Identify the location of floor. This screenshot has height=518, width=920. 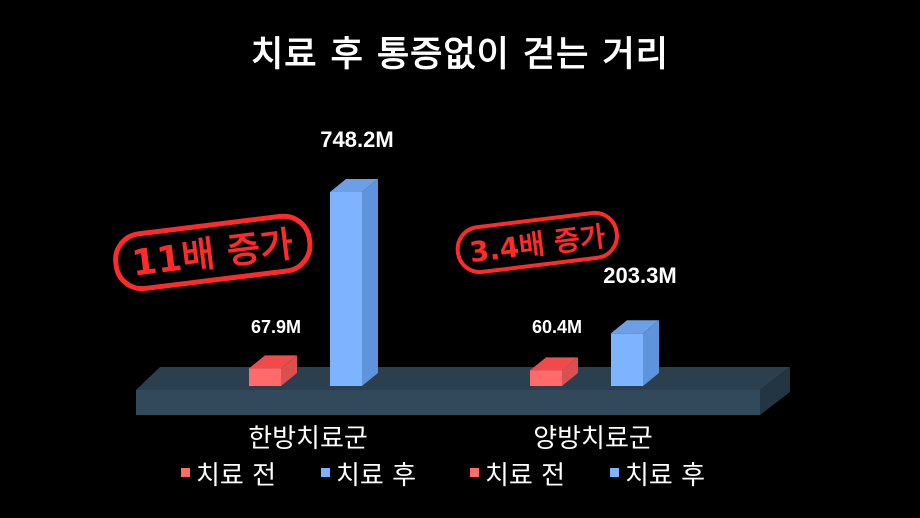
(463, 391).